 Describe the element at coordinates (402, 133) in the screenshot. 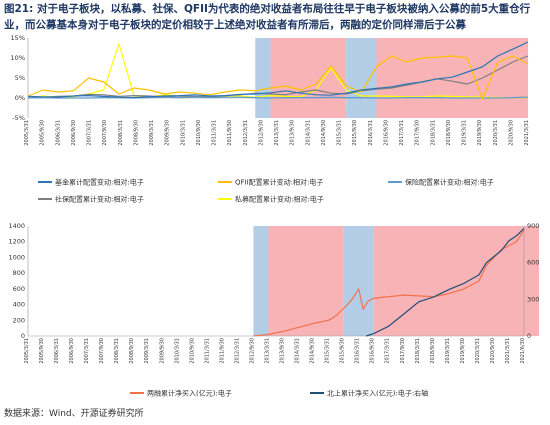

I see `x-tick-label: 2017/3/31` at that location.